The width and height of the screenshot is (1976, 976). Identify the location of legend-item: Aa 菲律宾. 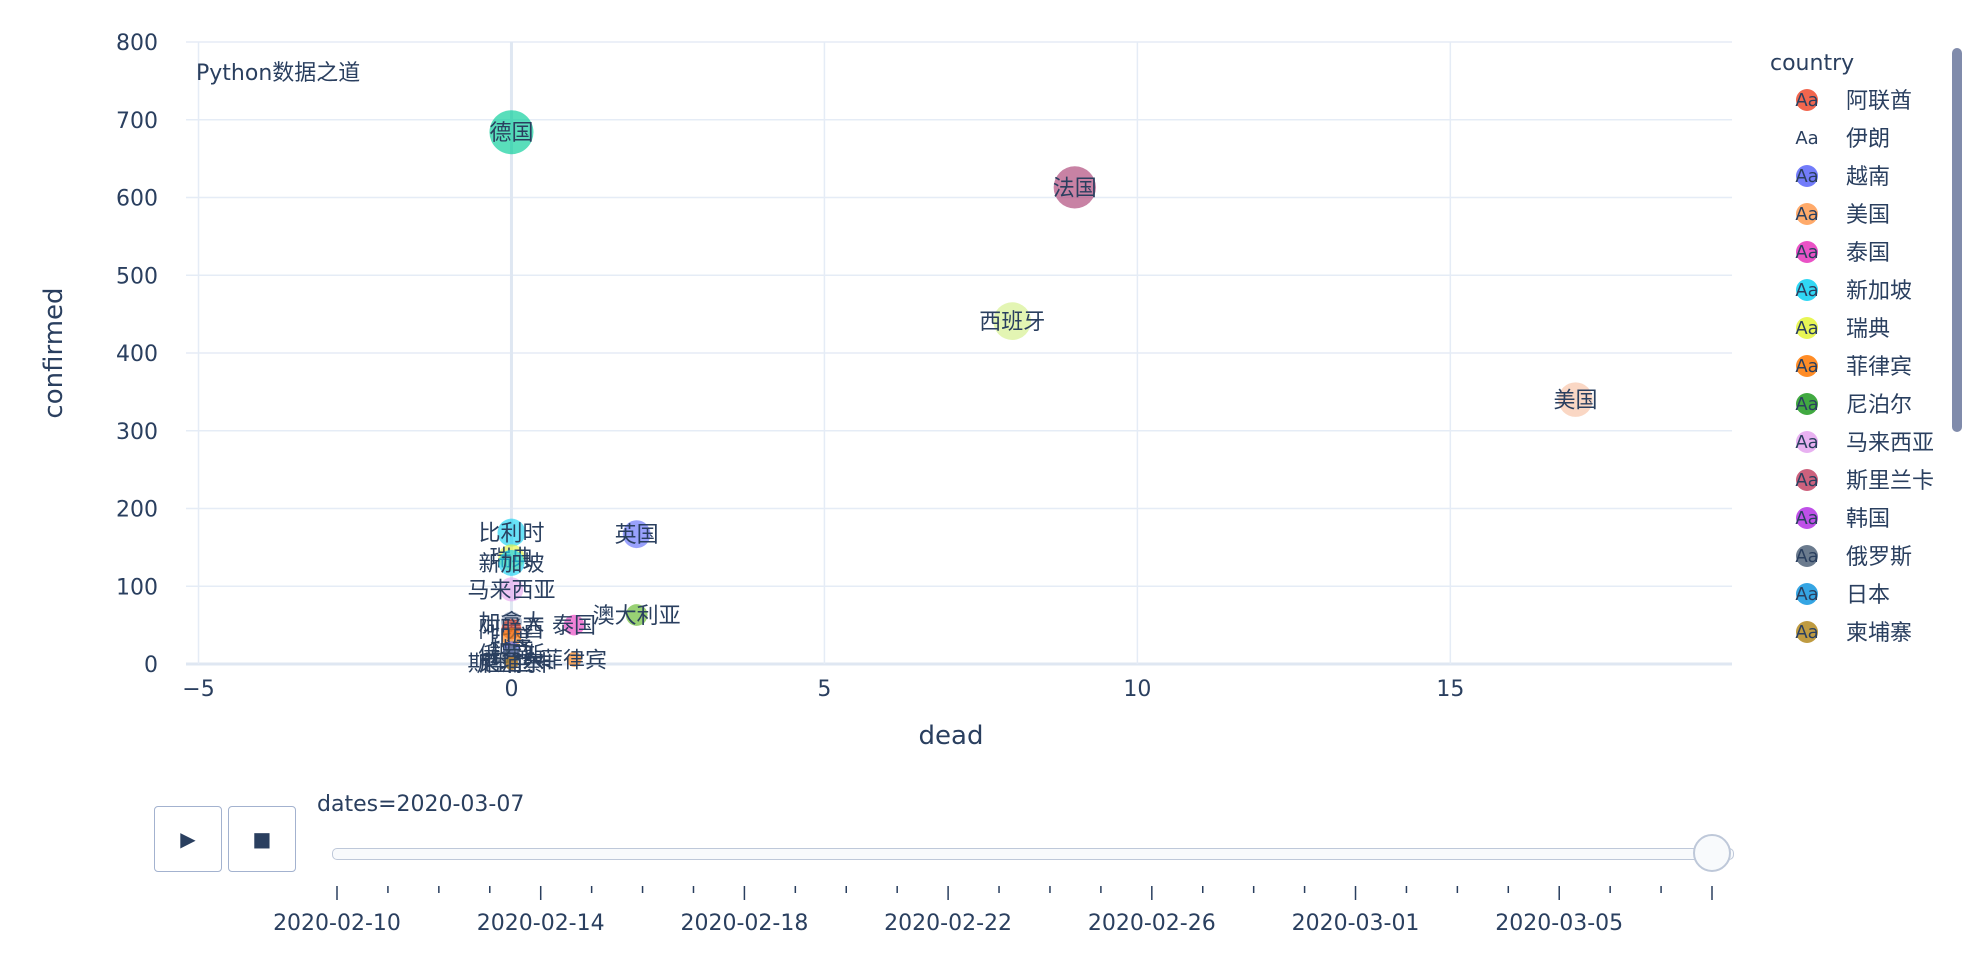
(1853, 367).